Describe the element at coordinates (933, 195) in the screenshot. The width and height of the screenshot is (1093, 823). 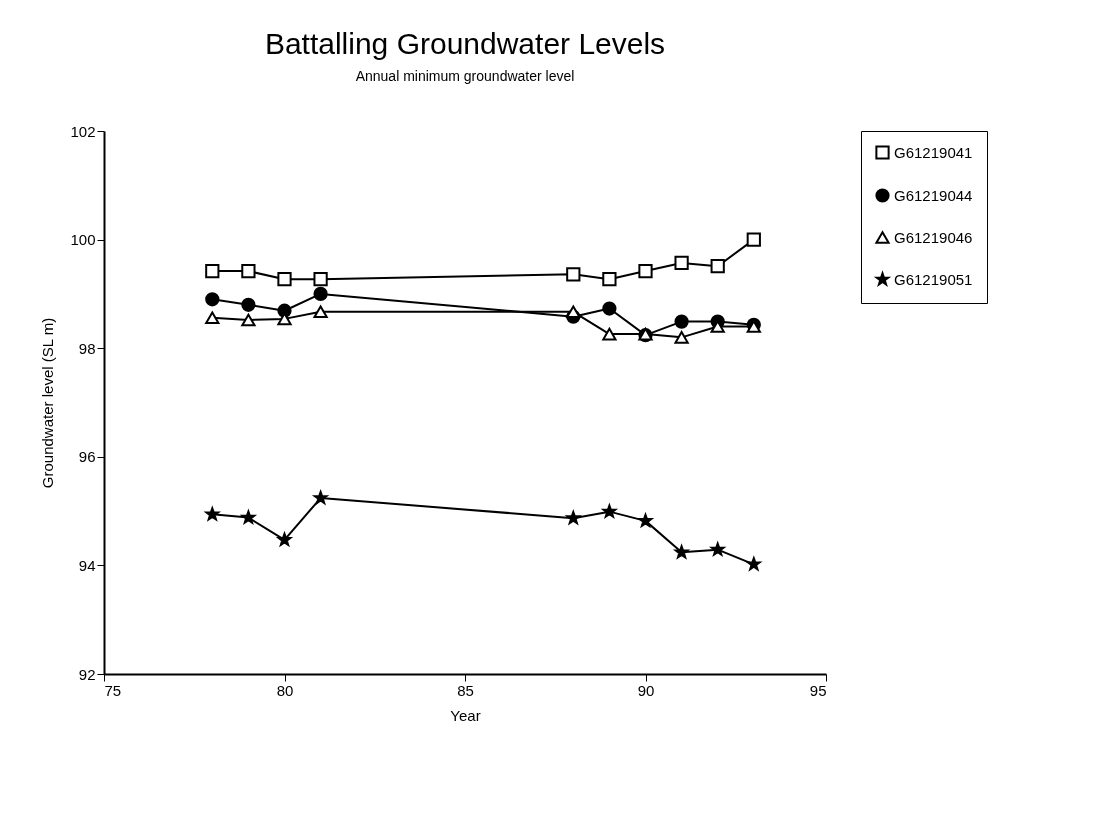
I see `legend-label: G61219044` at that location.